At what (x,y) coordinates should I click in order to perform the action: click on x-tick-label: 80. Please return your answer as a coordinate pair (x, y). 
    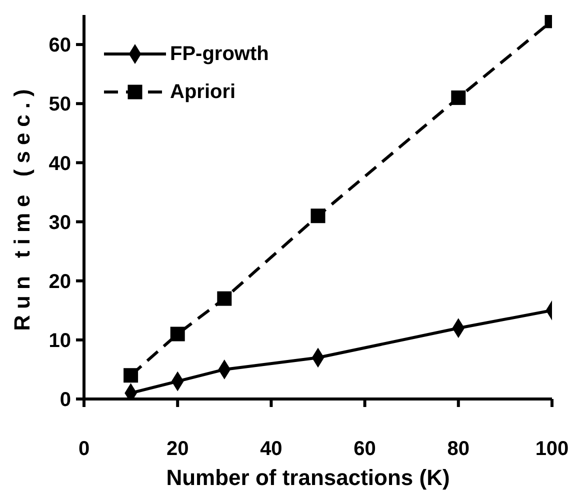
    Looking at the image, I should click on (458, 449).